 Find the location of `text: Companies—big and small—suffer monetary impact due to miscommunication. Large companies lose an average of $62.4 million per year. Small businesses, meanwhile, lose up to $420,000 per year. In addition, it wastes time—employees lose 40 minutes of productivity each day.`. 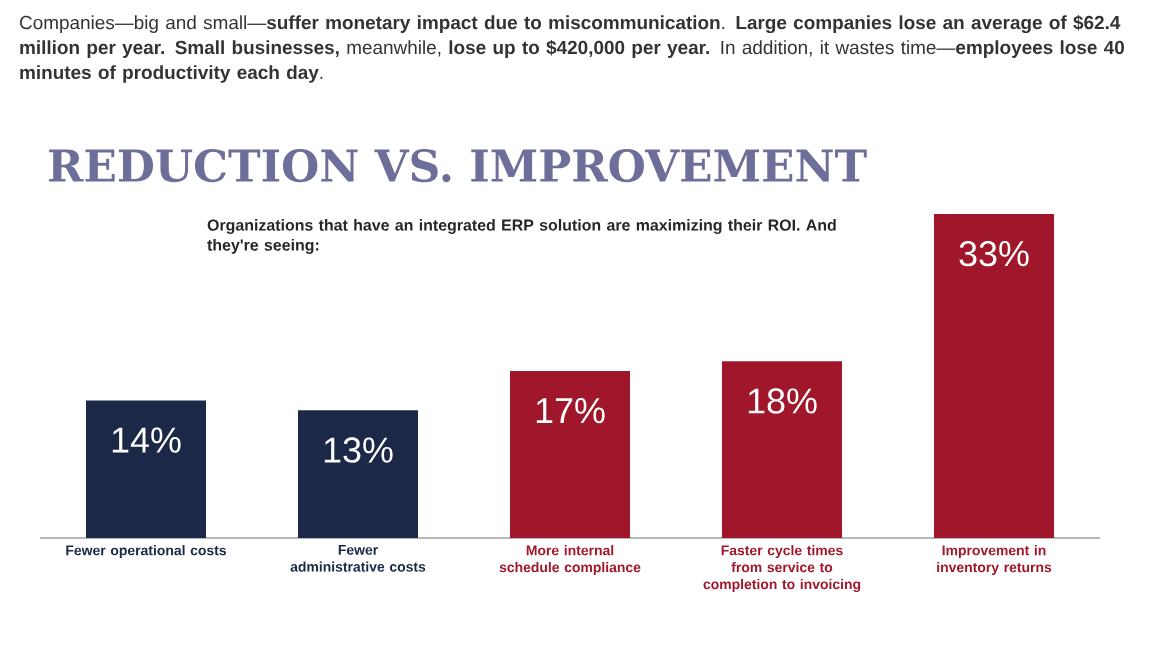

text: Companies—big and small—suffer monetary impact due to miscommunication. Large companies lose an average of $62.4 million per year. Small businesses, meanwhile, lose up to $420,000 per year. In addition, it wastes time—employees lose 40 minutes of productivity each day. is located at coordinates (572, 49).